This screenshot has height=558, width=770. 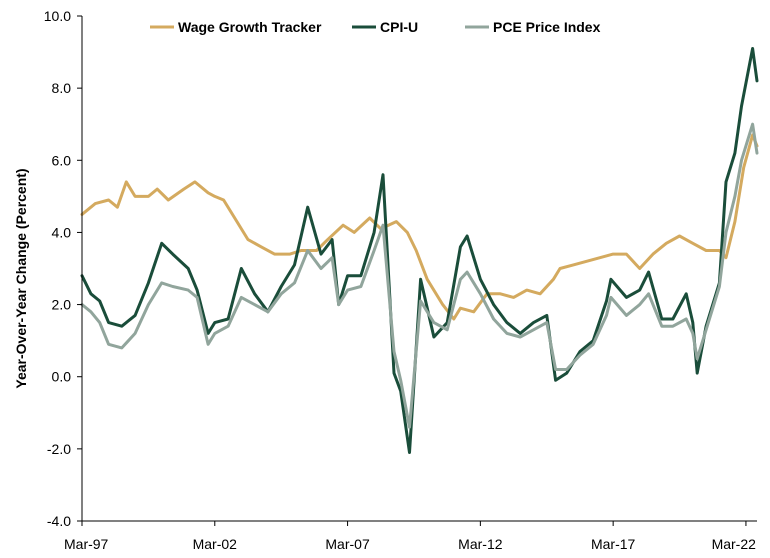 What do you see at coordinates (547, 27) in the screenshot?
I see `legend-label-pce-price-index: PCE Price Index` at bounding box center [547, 27].